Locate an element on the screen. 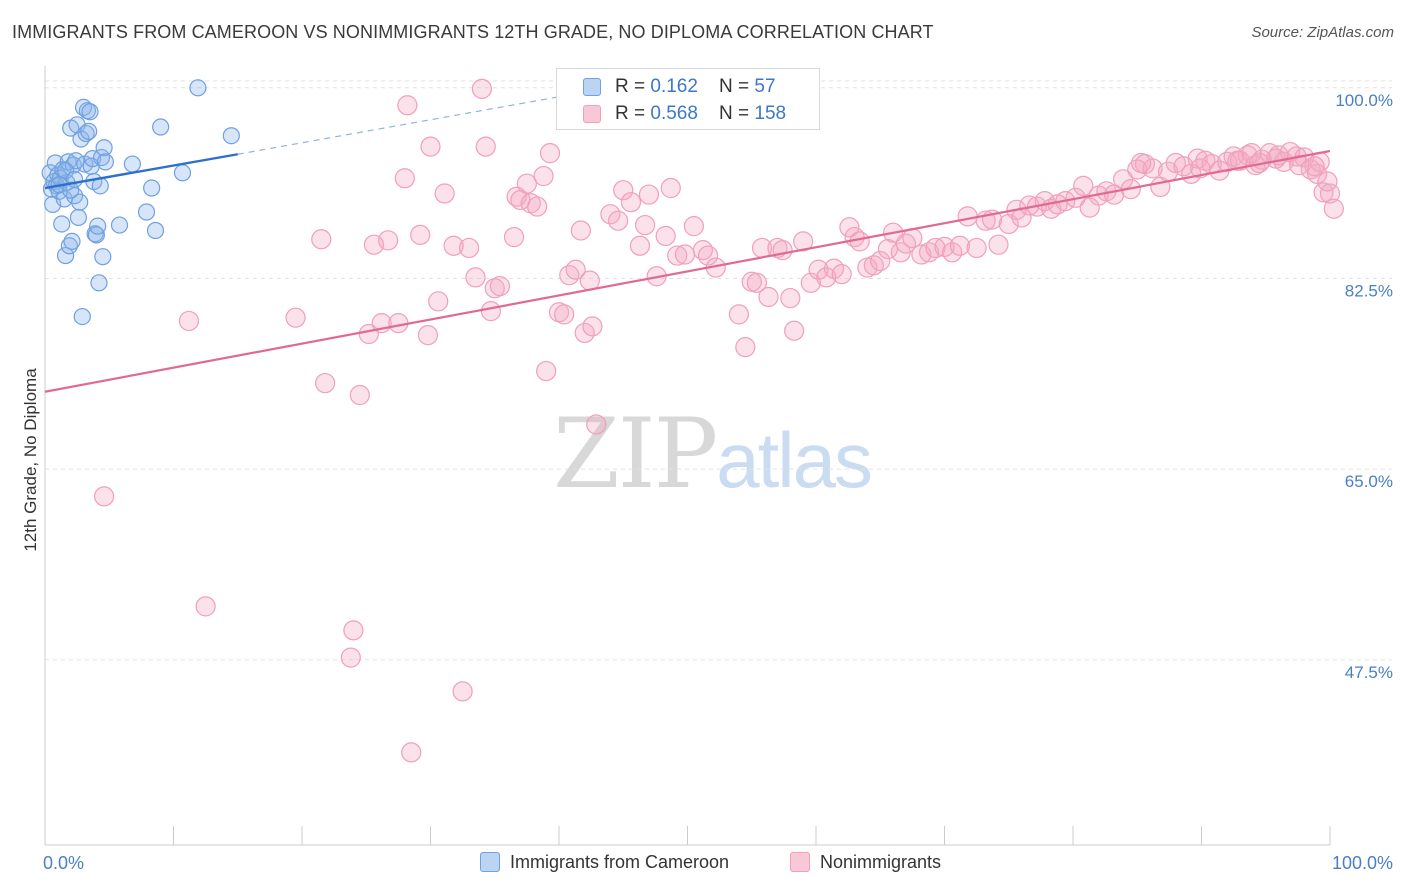  x-tick-label: 100.0% is located at coordinates (1362, 863).